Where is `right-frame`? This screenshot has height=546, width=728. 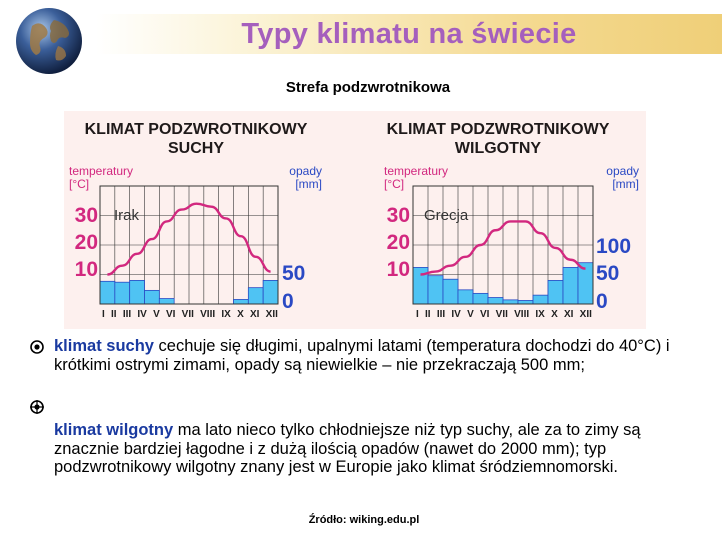
right-frame is located at coordinates (503, 245).